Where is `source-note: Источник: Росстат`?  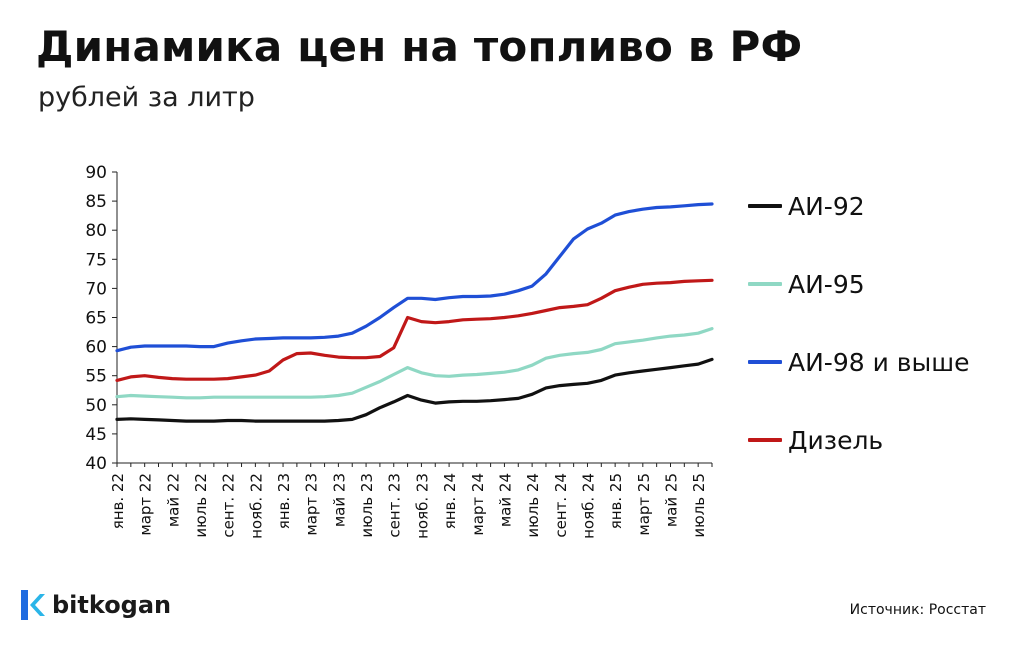 source-note: Источник: Росстат is located at coordinates (917, 610).